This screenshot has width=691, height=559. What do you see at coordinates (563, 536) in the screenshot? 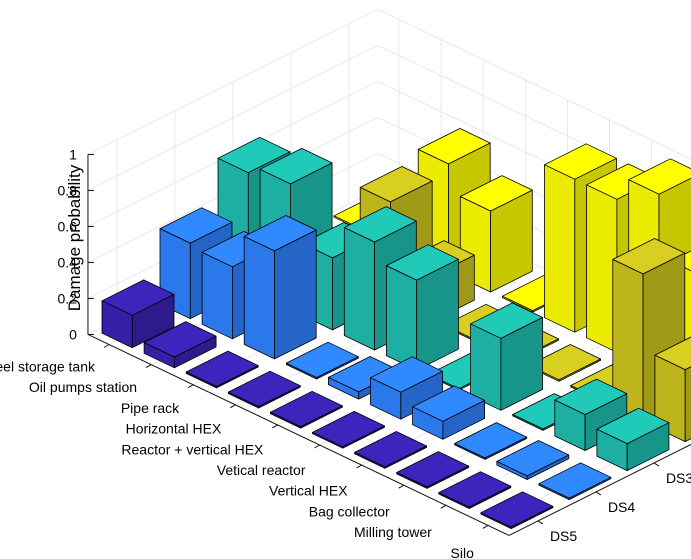
I see `series-tick-label: DS5` at bounding box center [563, 536].